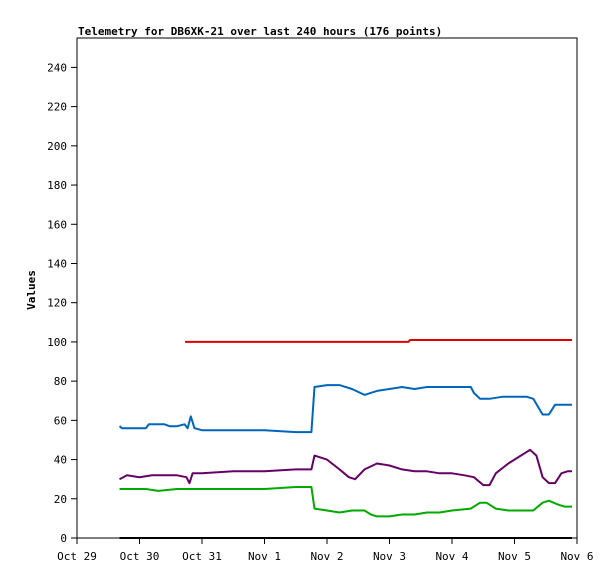  Describe the element at coordinates (389, 556) in the screenshot. I see `x-tick-label: Nov 3` at that location.